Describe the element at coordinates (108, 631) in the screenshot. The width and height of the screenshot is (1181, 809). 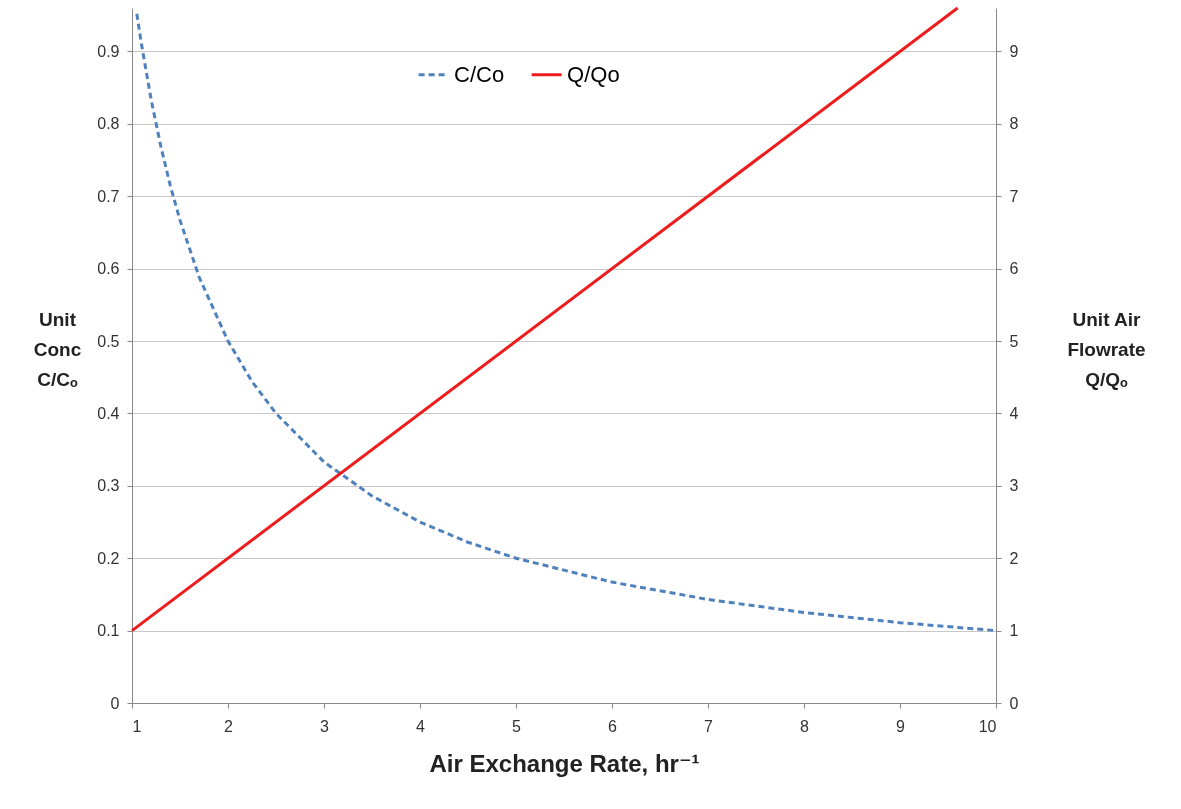
I see `y-tick-label: 0.1` at that location.